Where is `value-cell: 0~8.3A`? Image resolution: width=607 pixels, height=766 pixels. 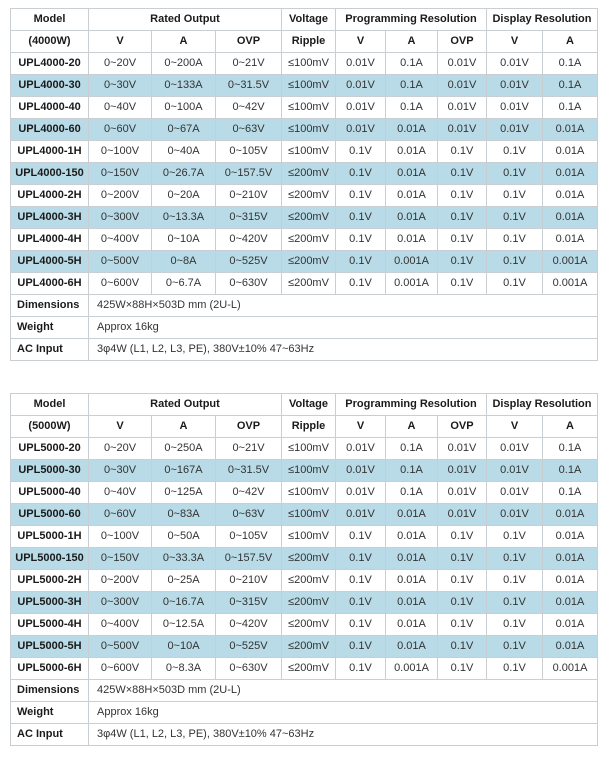 value-cell: 0~8.3A is located at coordinates (183, 668).